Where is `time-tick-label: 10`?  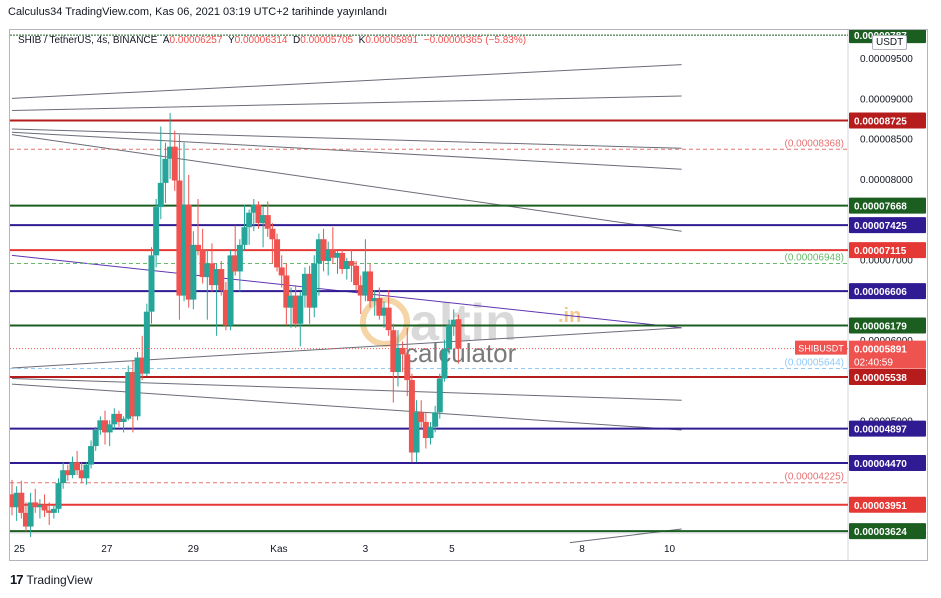
time-tick-label: 10 is located at coordinates (670, 549).